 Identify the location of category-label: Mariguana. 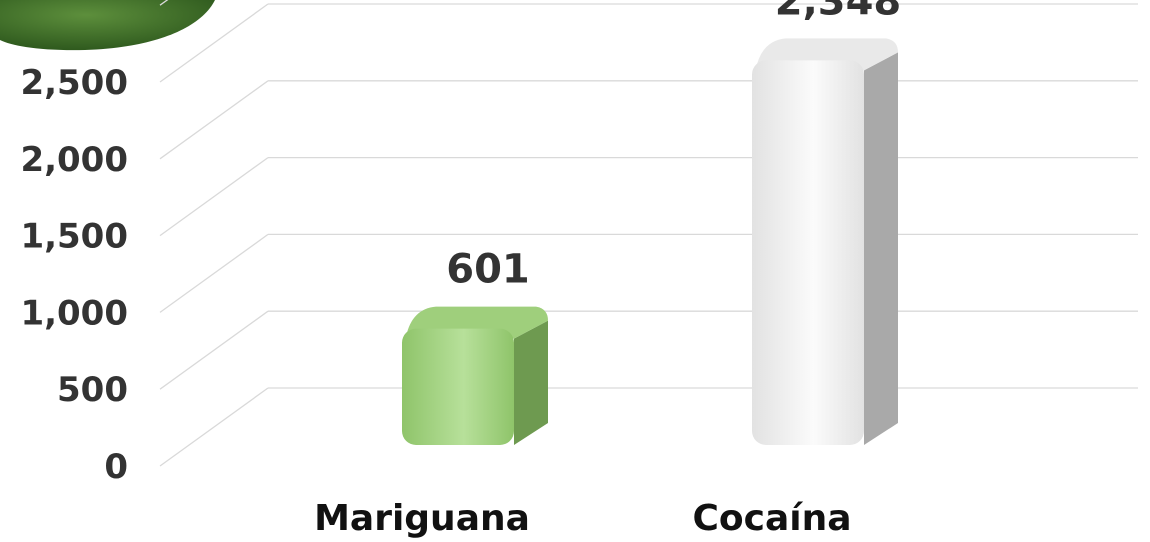
(422, 518).